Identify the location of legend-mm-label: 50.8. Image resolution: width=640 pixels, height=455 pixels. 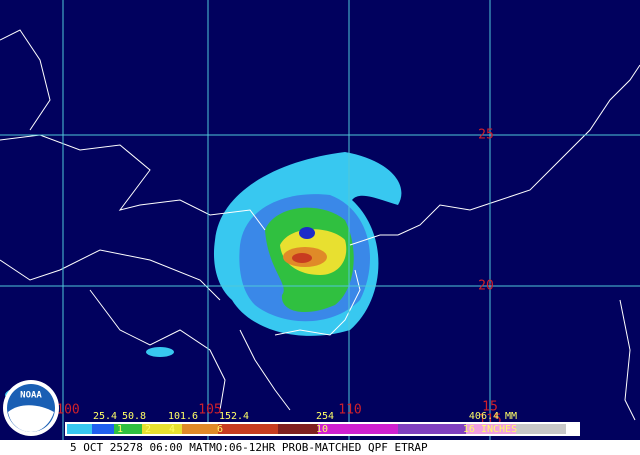
(134, 416).